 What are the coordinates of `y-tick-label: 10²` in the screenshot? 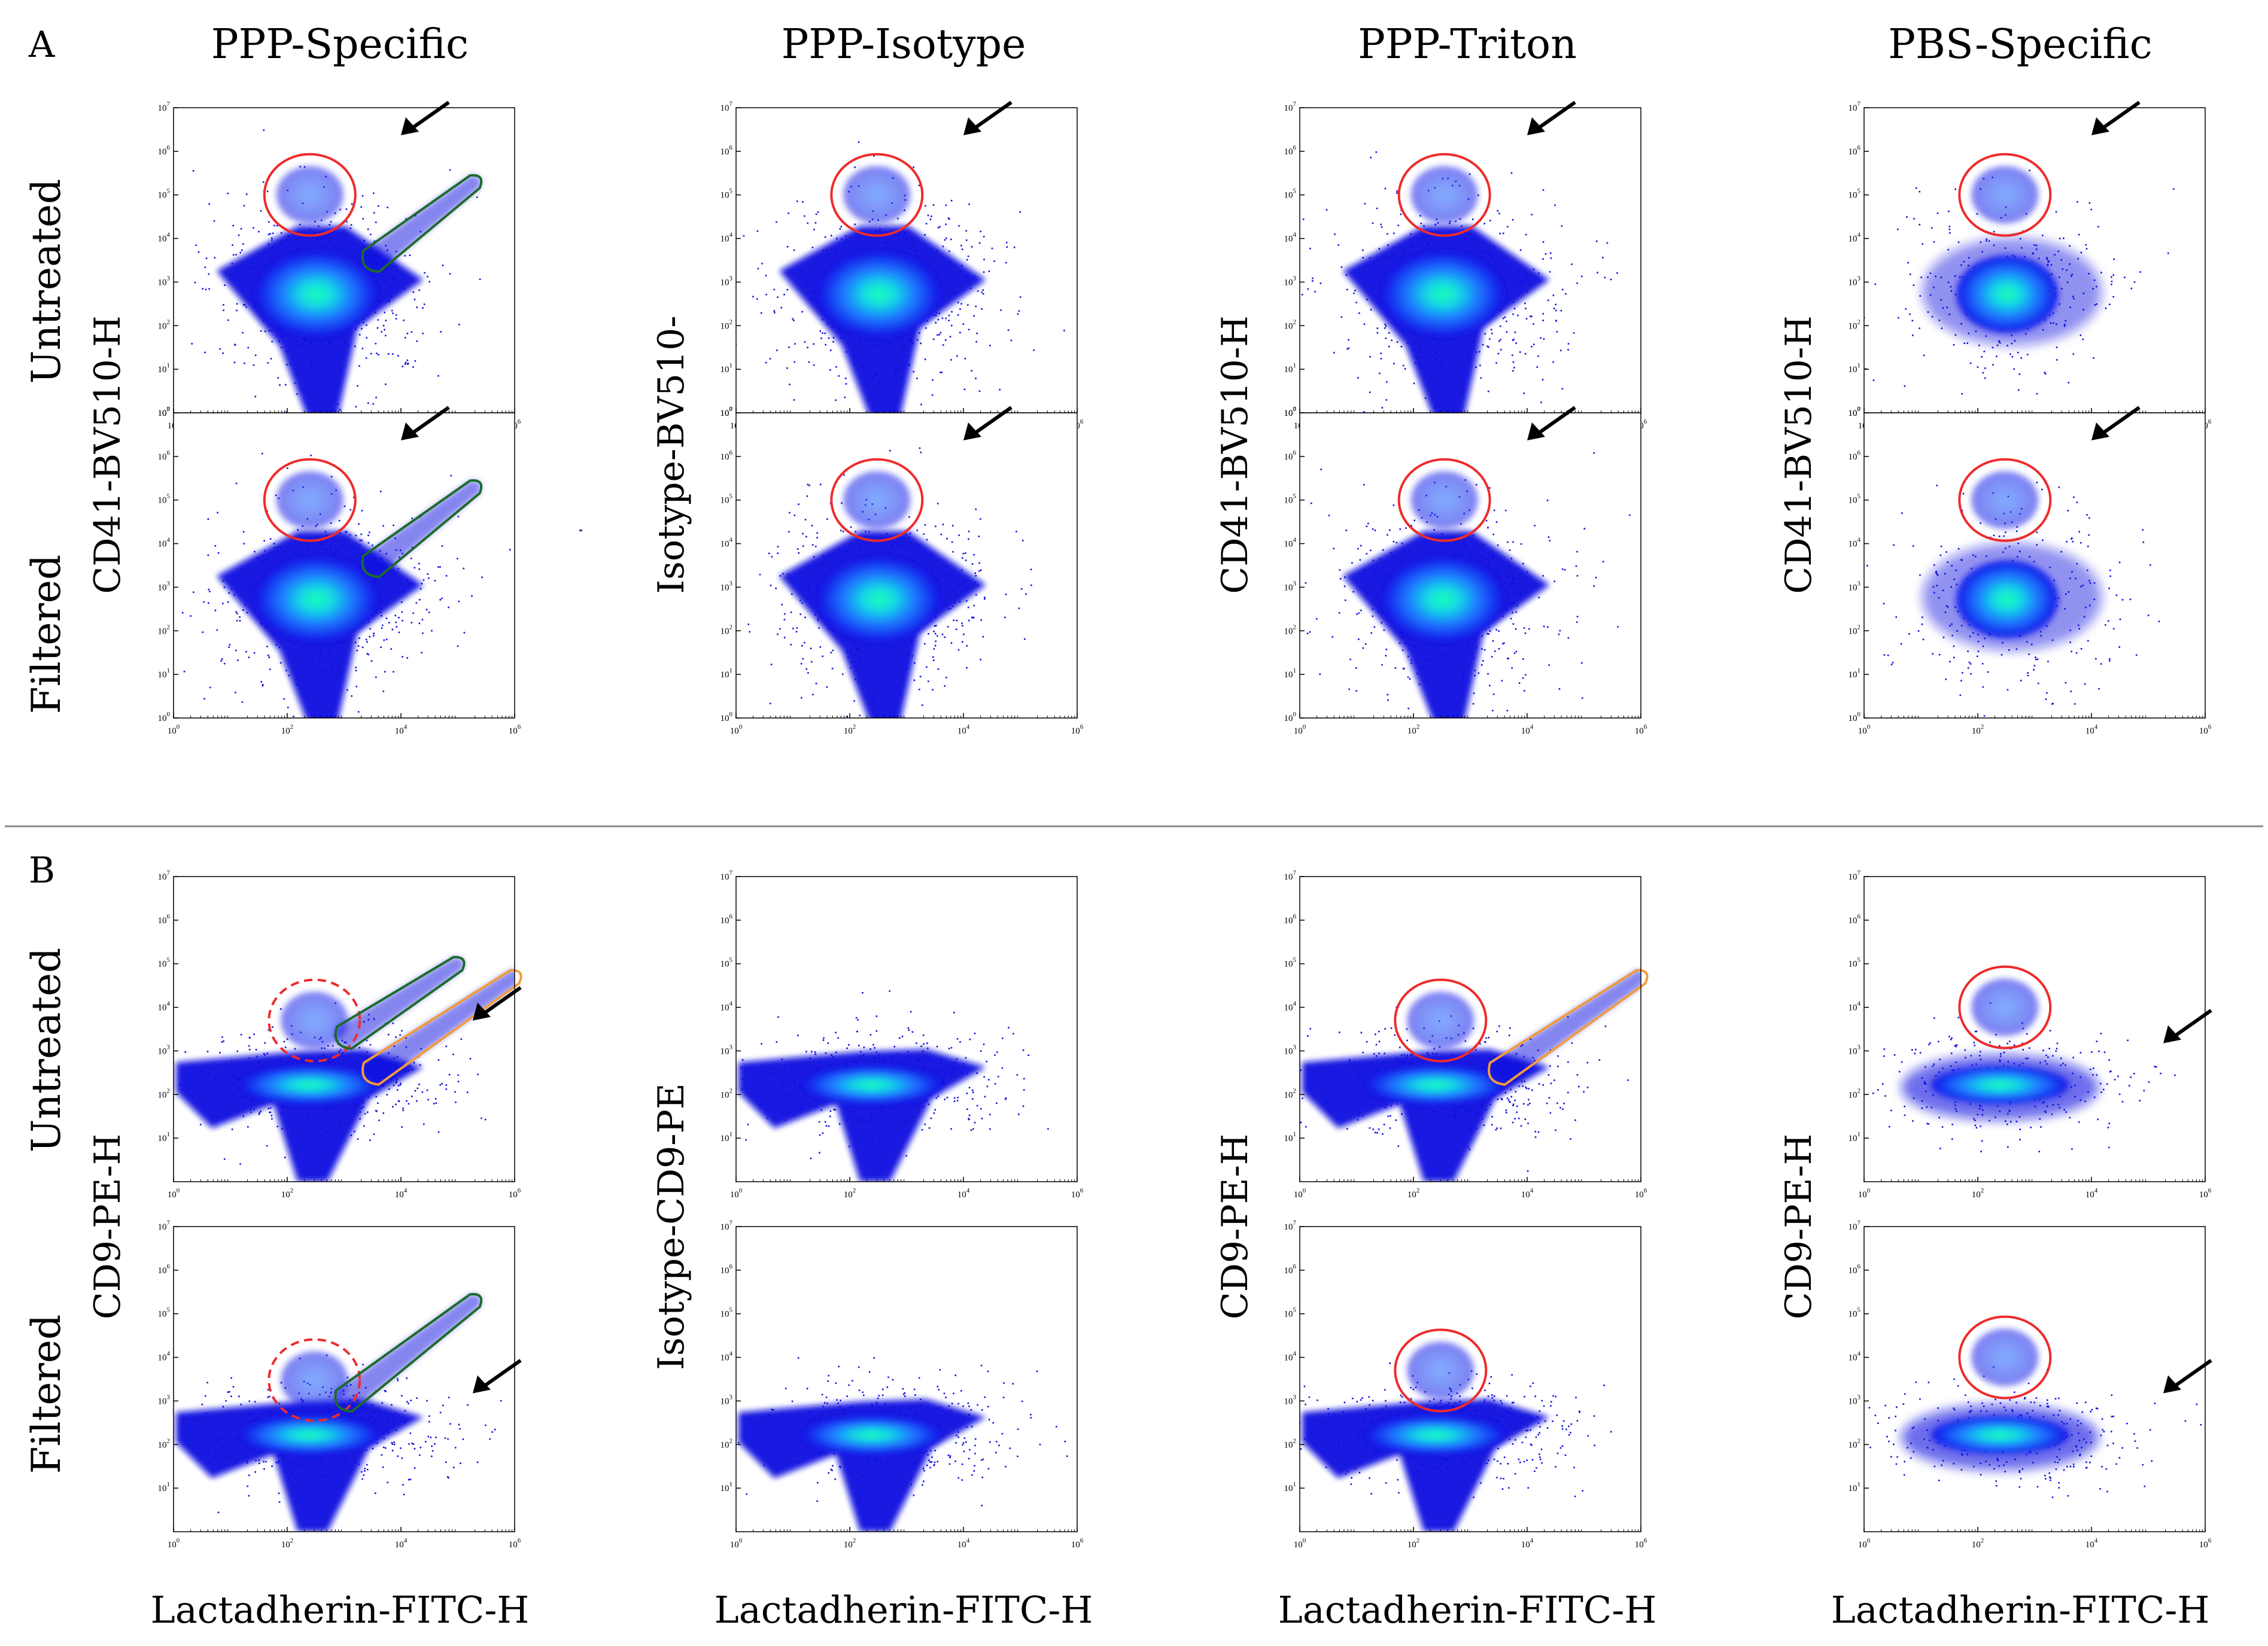 It's located at (1290, 324).